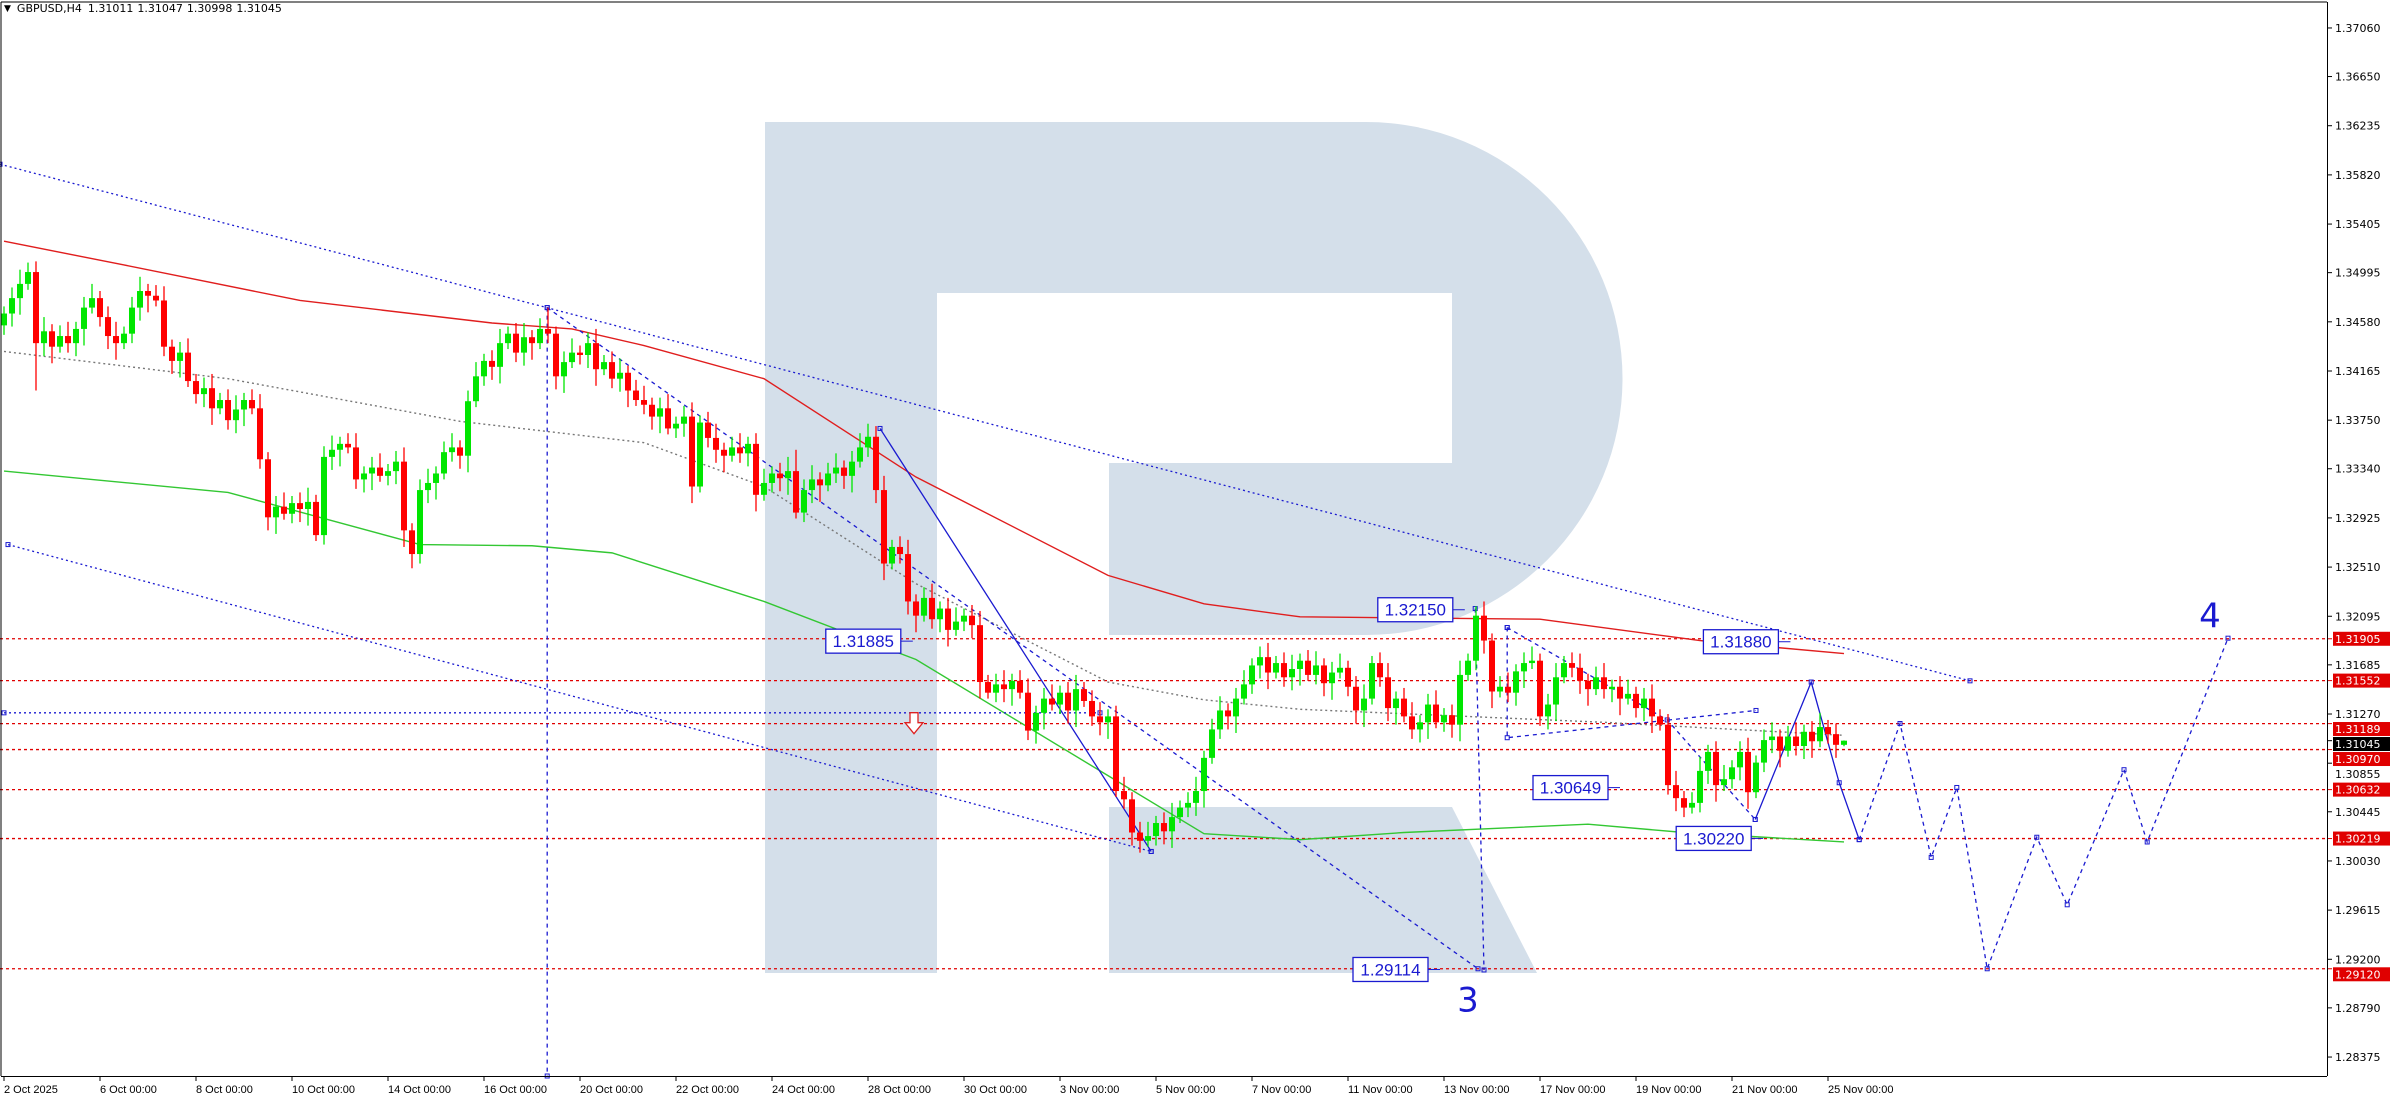 Image resolution: width=2390 pixels, height=1100 pixels. Describe the element at coordinates (7, 8) in the screenshot. I see `triangle-down-icon: ▼` at that location.